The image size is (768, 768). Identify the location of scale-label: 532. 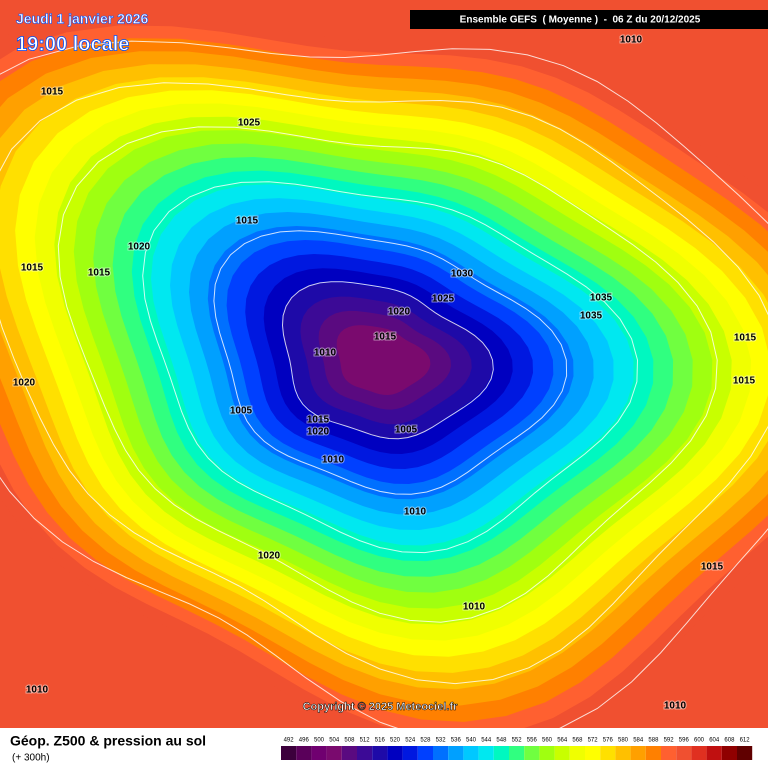
(441, 741).